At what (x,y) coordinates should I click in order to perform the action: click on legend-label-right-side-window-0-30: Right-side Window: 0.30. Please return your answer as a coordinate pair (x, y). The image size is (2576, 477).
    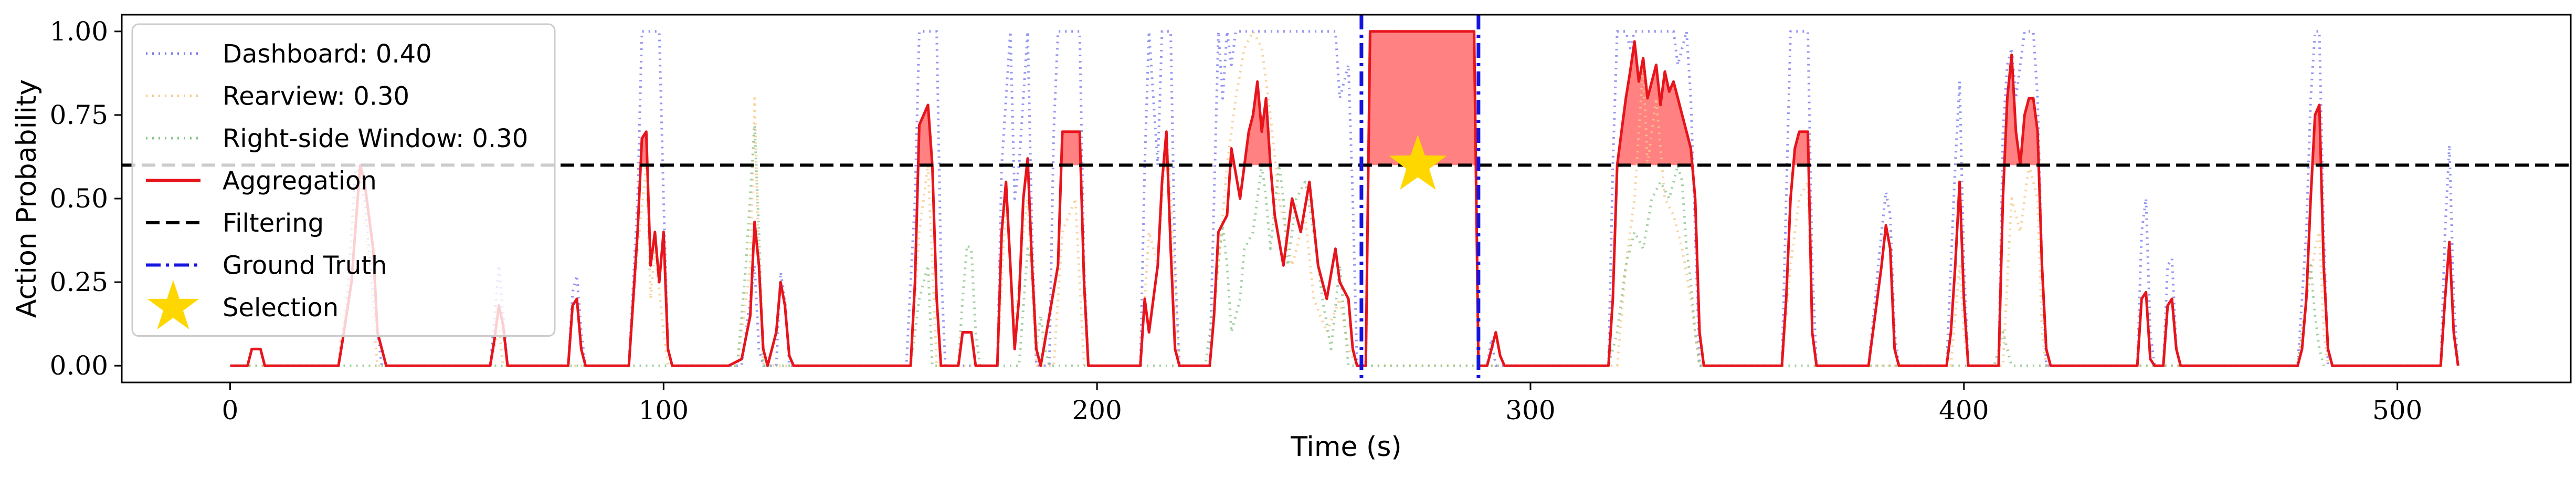
    Looking at the image, I should click on (375, 138).